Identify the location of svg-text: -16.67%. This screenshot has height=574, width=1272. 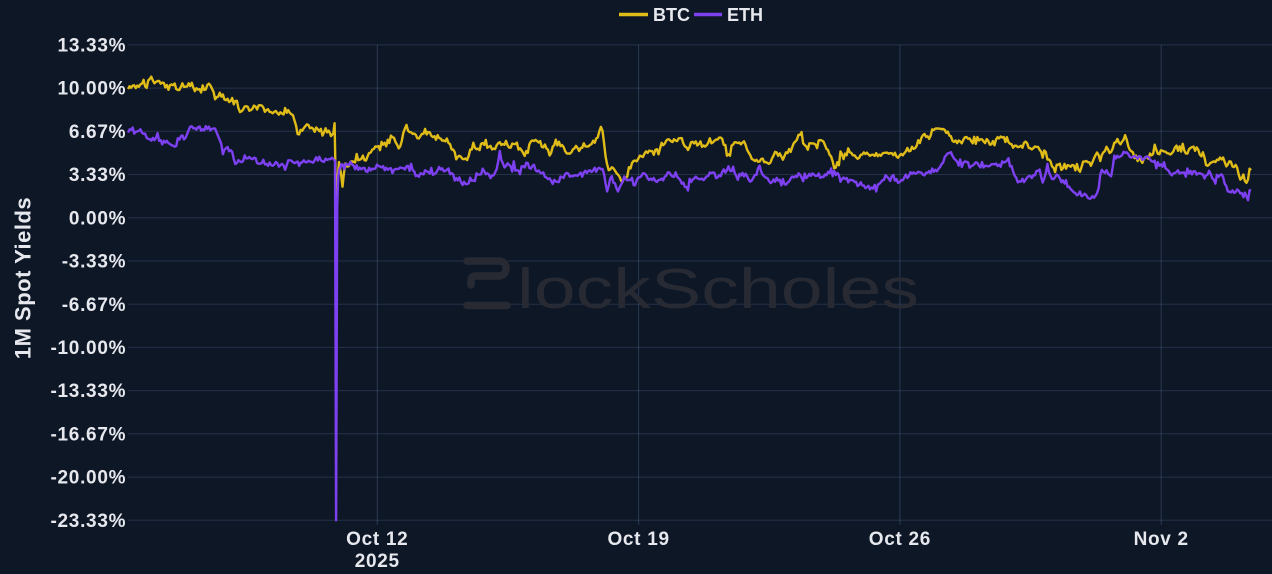
(89, 434).